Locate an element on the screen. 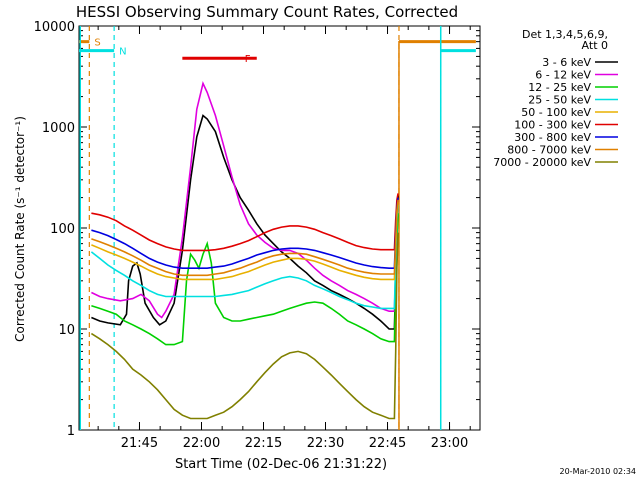  legend-entry-label: 7000 - 20000 keV is located at coordinates (542, 162).